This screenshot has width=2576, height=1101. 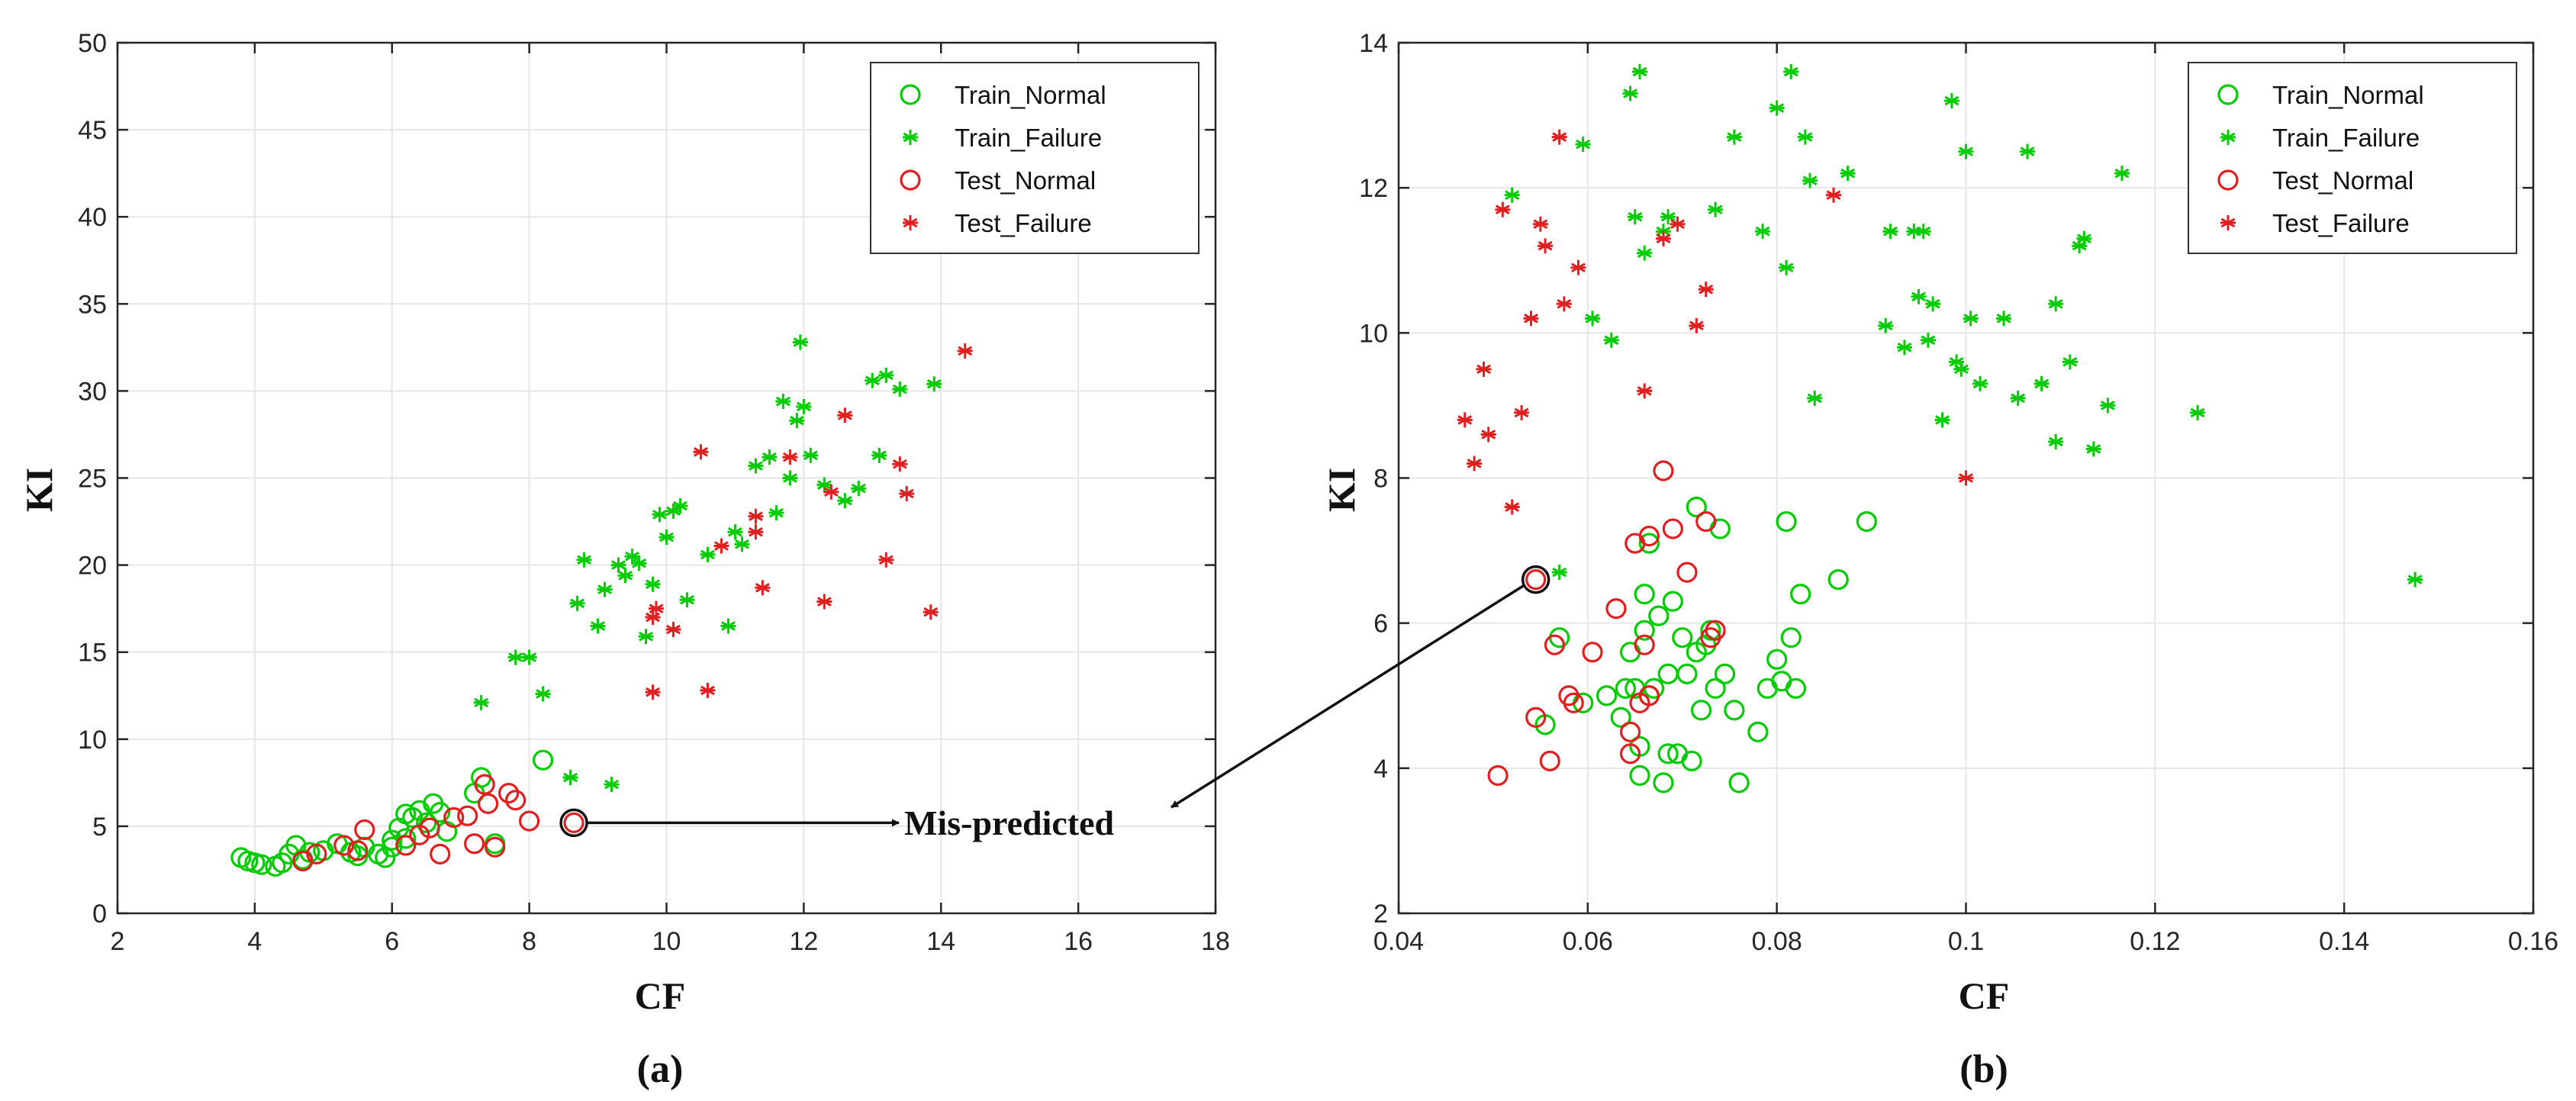 I want to click on mis-predicted-annotation: Mis-predicted, so click(x=1054, y=703).